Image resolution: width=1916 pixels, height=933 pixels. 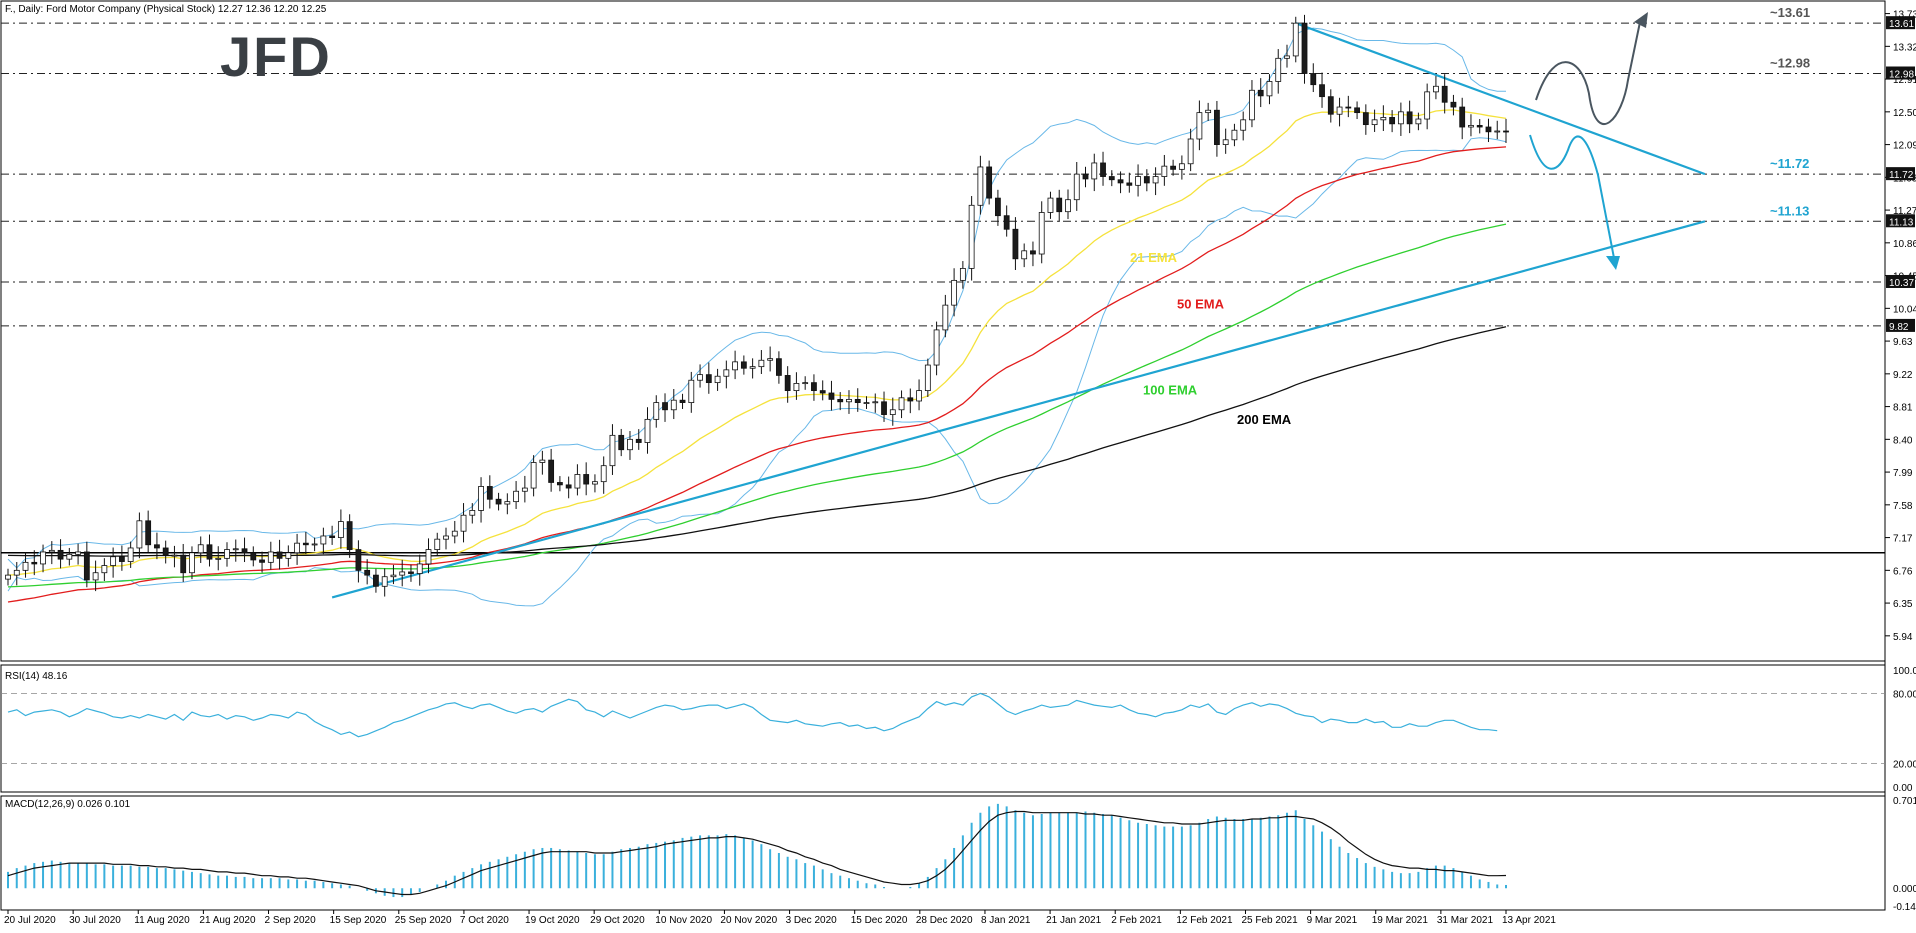 What do you see at coordinates (1332, 920) in the screenshot?
I see `time-tick-label: 9 Mar 2021` at bounding box center [1332, 920].